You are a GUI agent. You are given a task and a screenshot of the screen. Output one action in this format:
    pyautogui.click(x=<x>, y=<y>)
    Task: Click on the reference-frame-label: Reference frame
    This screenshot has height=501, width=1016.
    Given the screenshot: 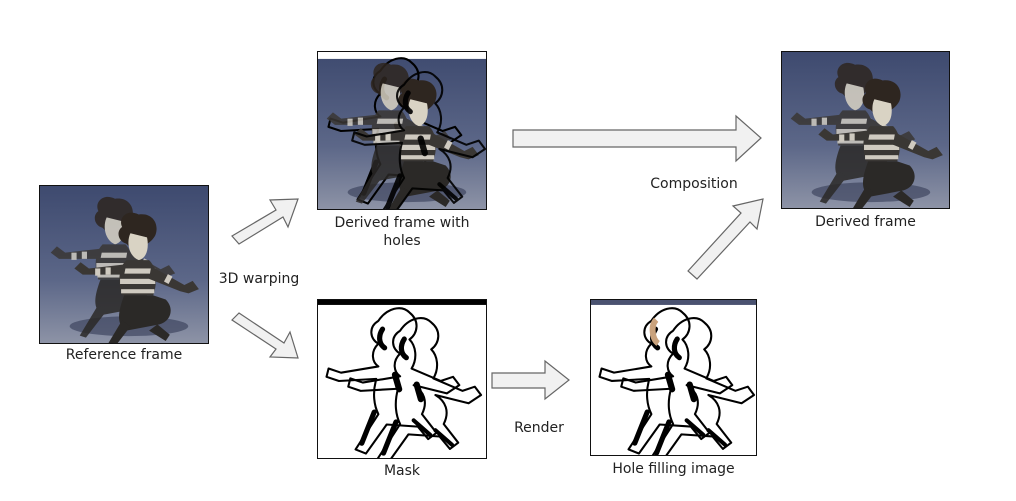 What is the action you would take?
    pyautogui.click(x=124, y=355)
    